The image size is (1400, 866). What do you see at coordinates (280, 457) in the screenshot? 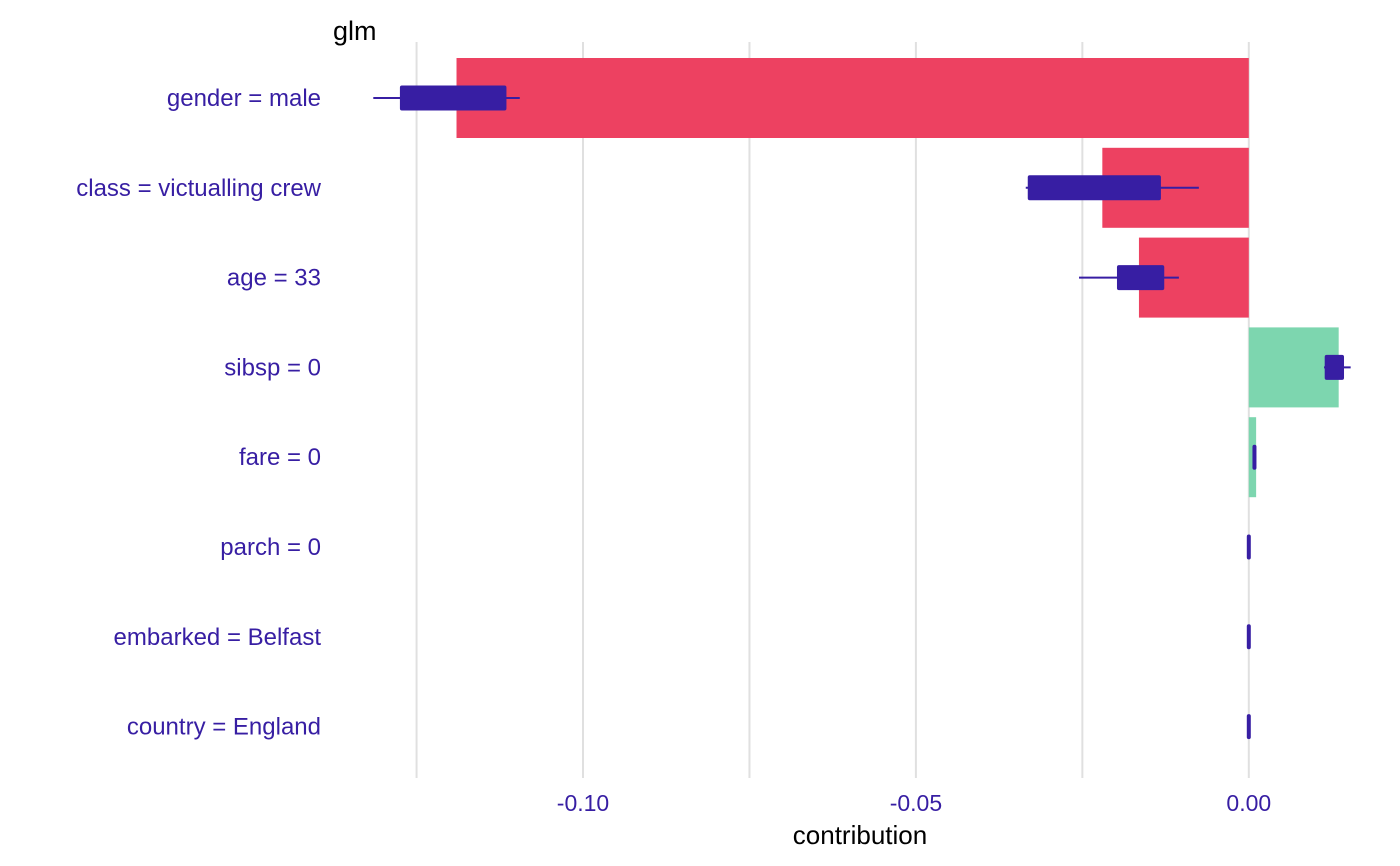
I see `y-category-label: fare = 0` at bounding box center [280, 457].